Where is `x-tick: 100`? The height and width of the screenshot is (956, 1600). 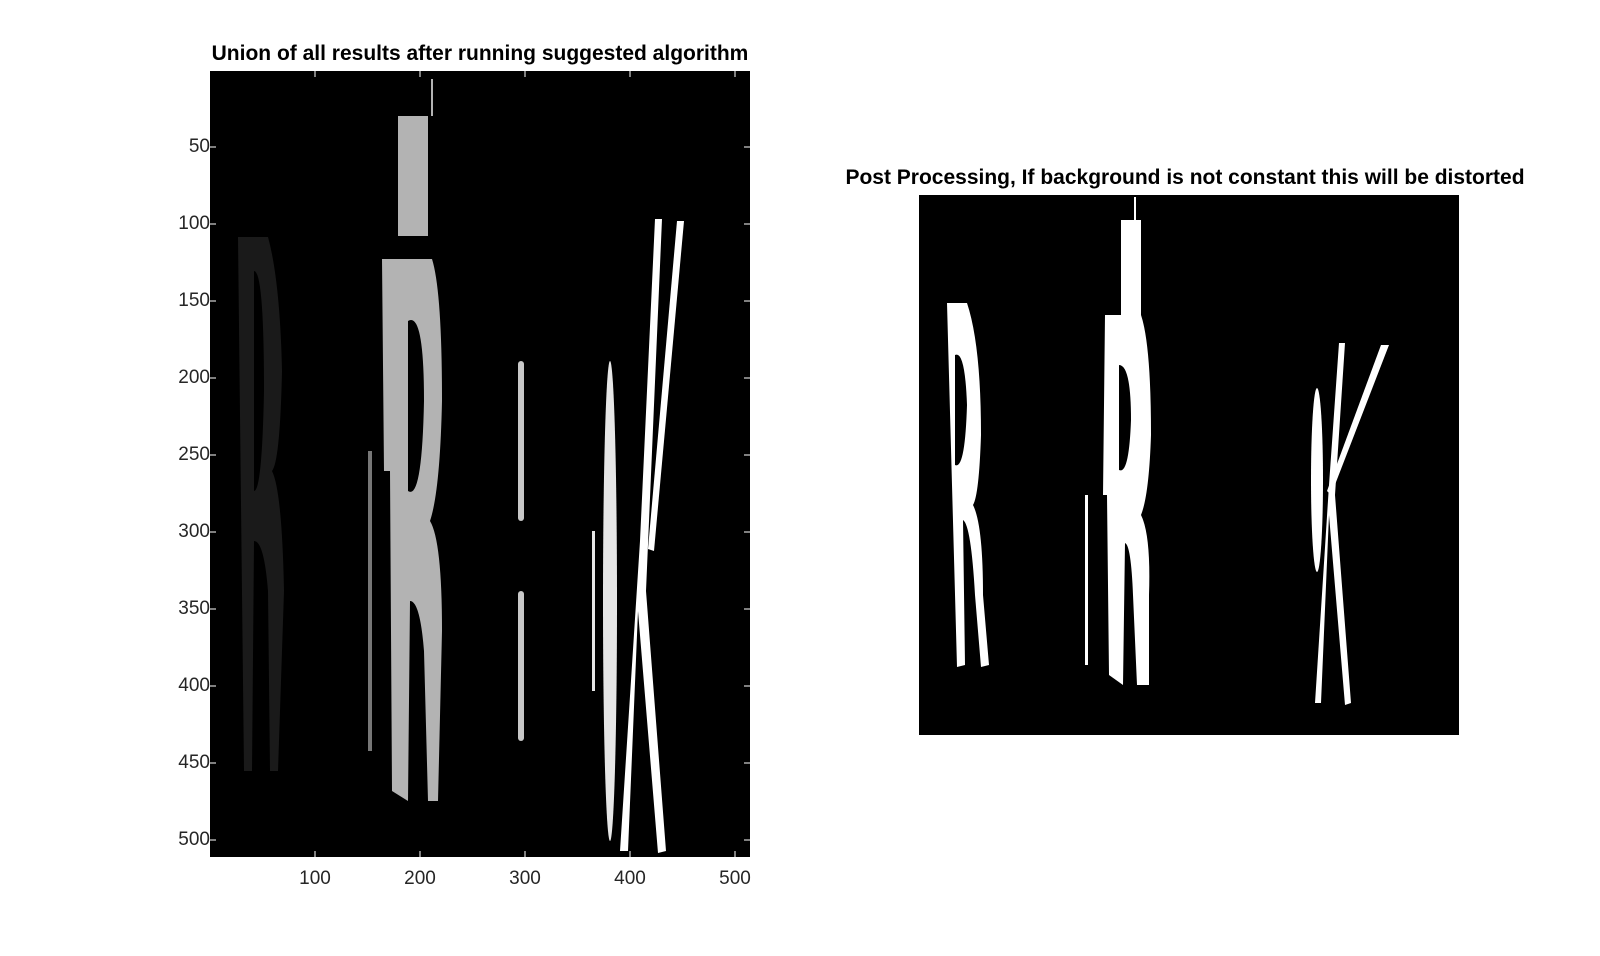 x-tick: 100 is located at coordinates (315, 878).